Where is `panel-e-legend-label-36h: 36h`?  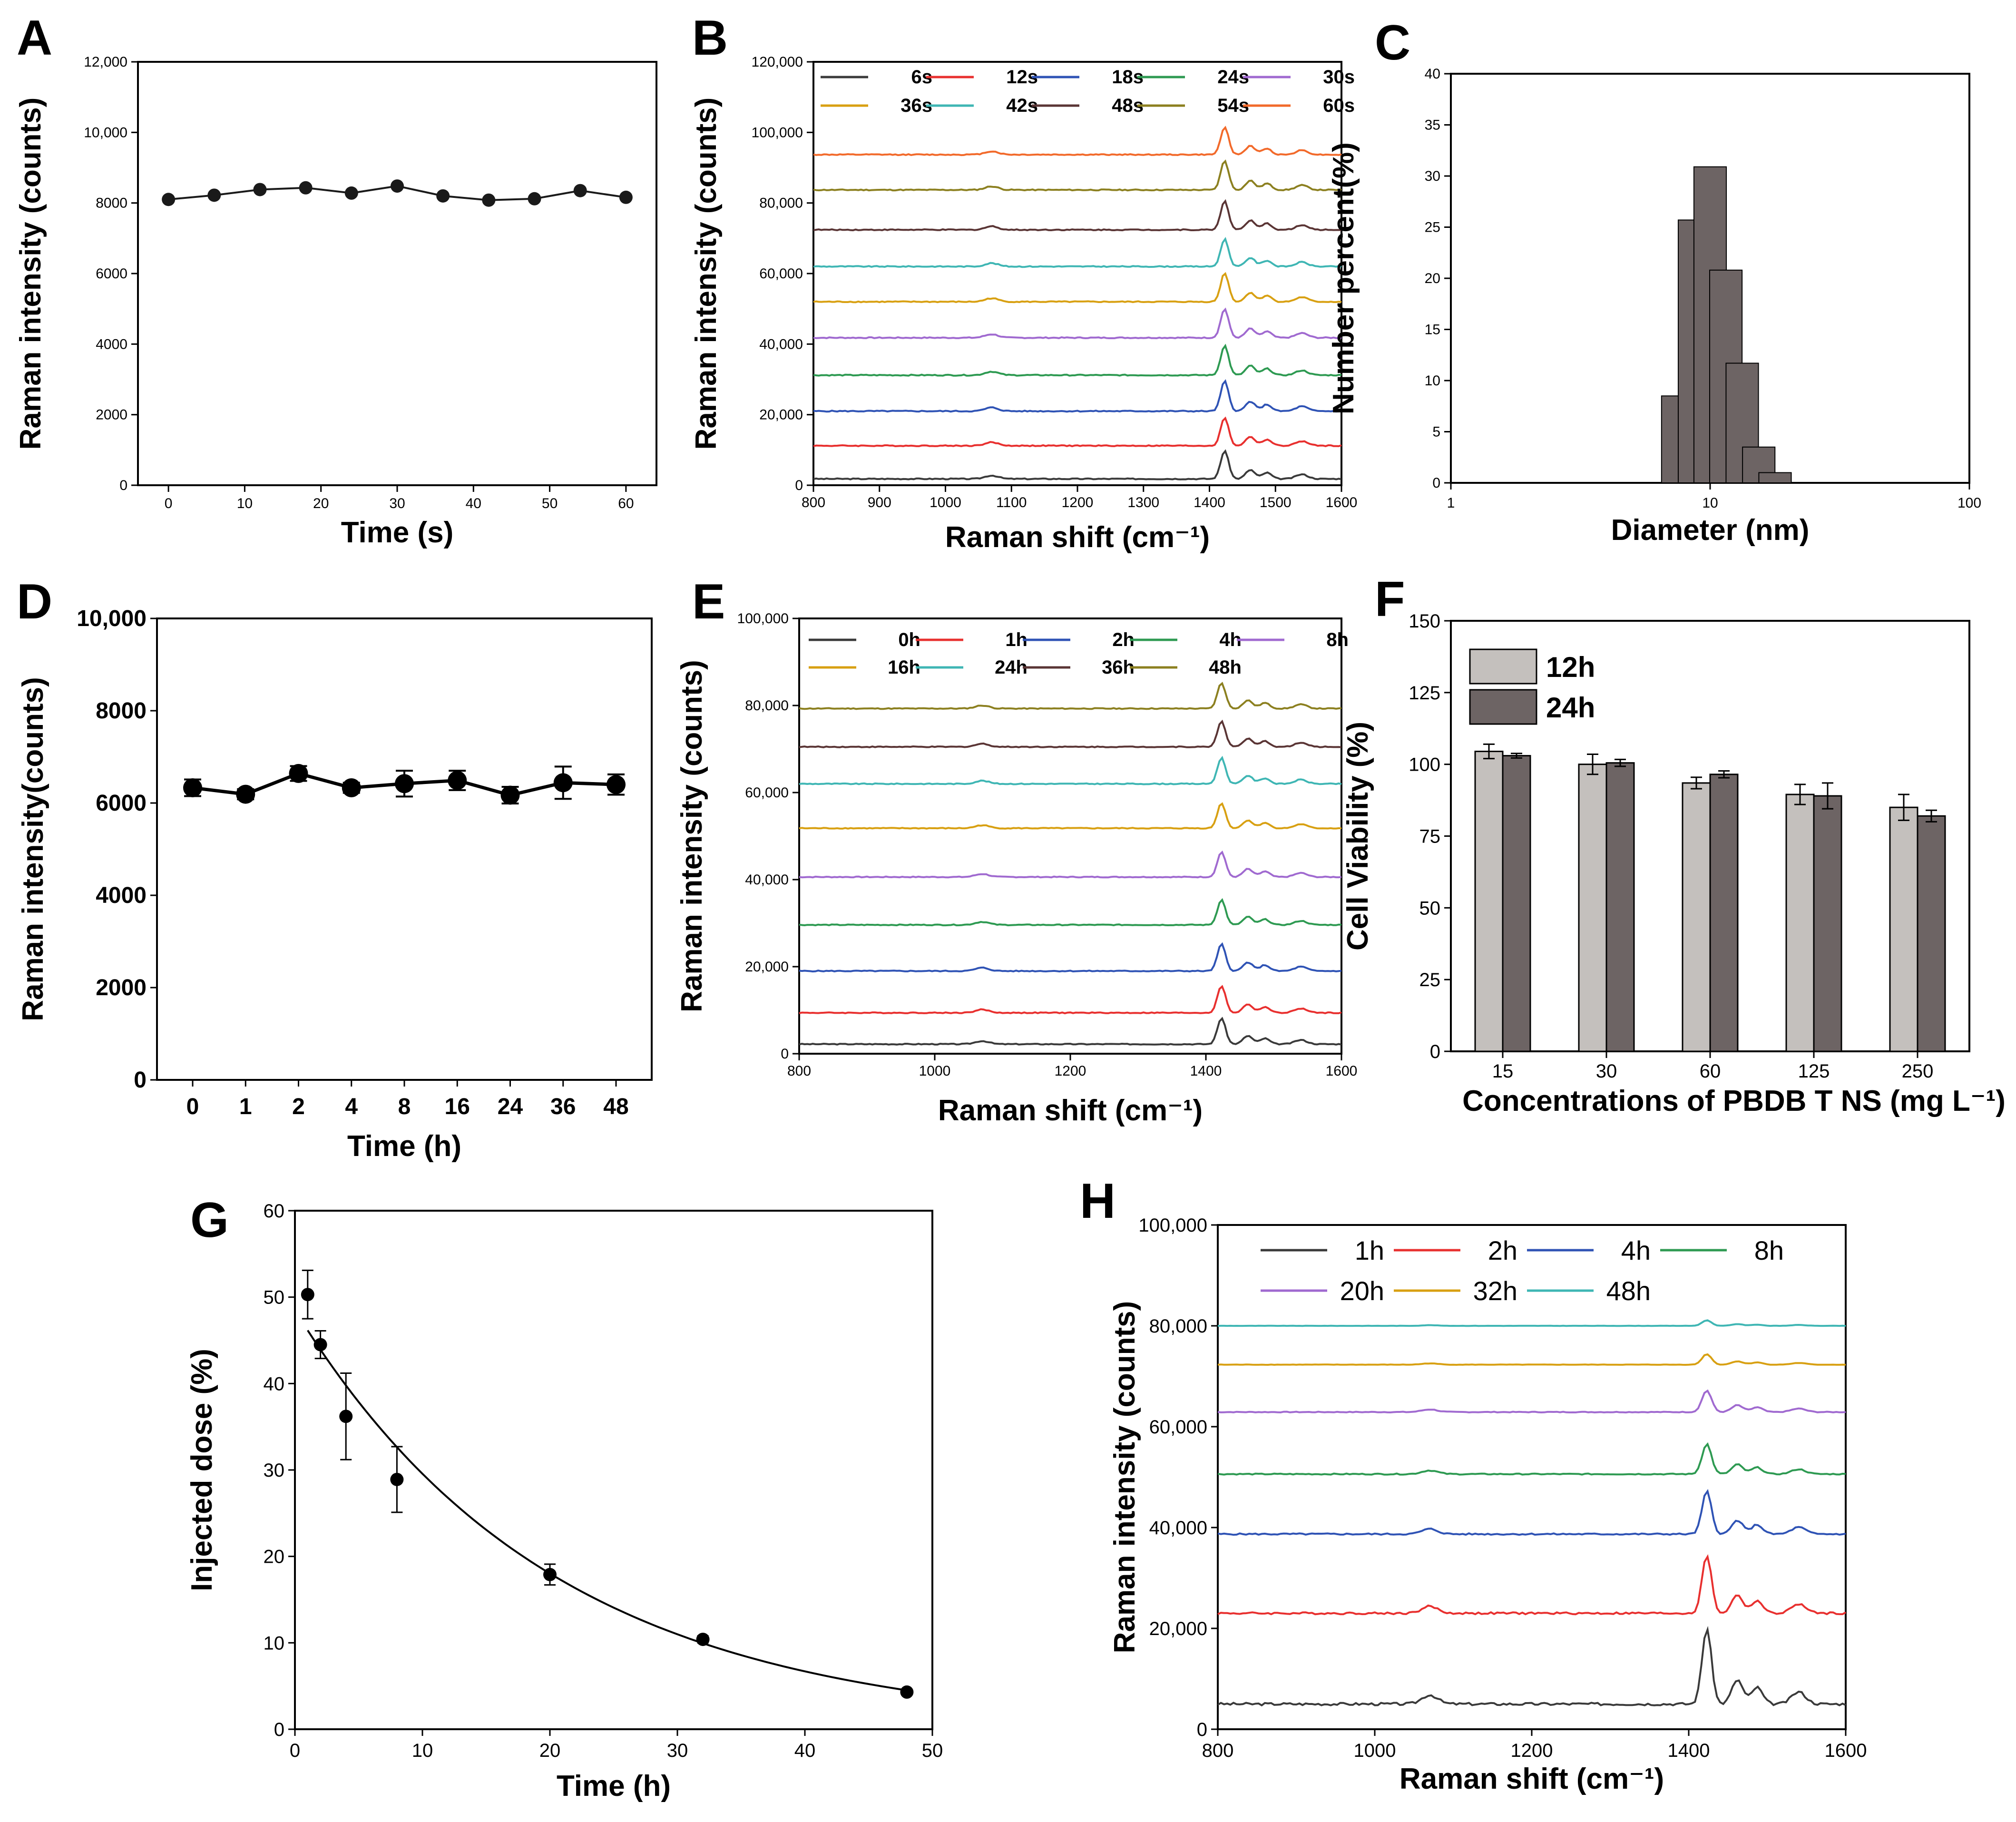
panel-e-legend-label-36h: 36h is located at coordinates (1118, 667).